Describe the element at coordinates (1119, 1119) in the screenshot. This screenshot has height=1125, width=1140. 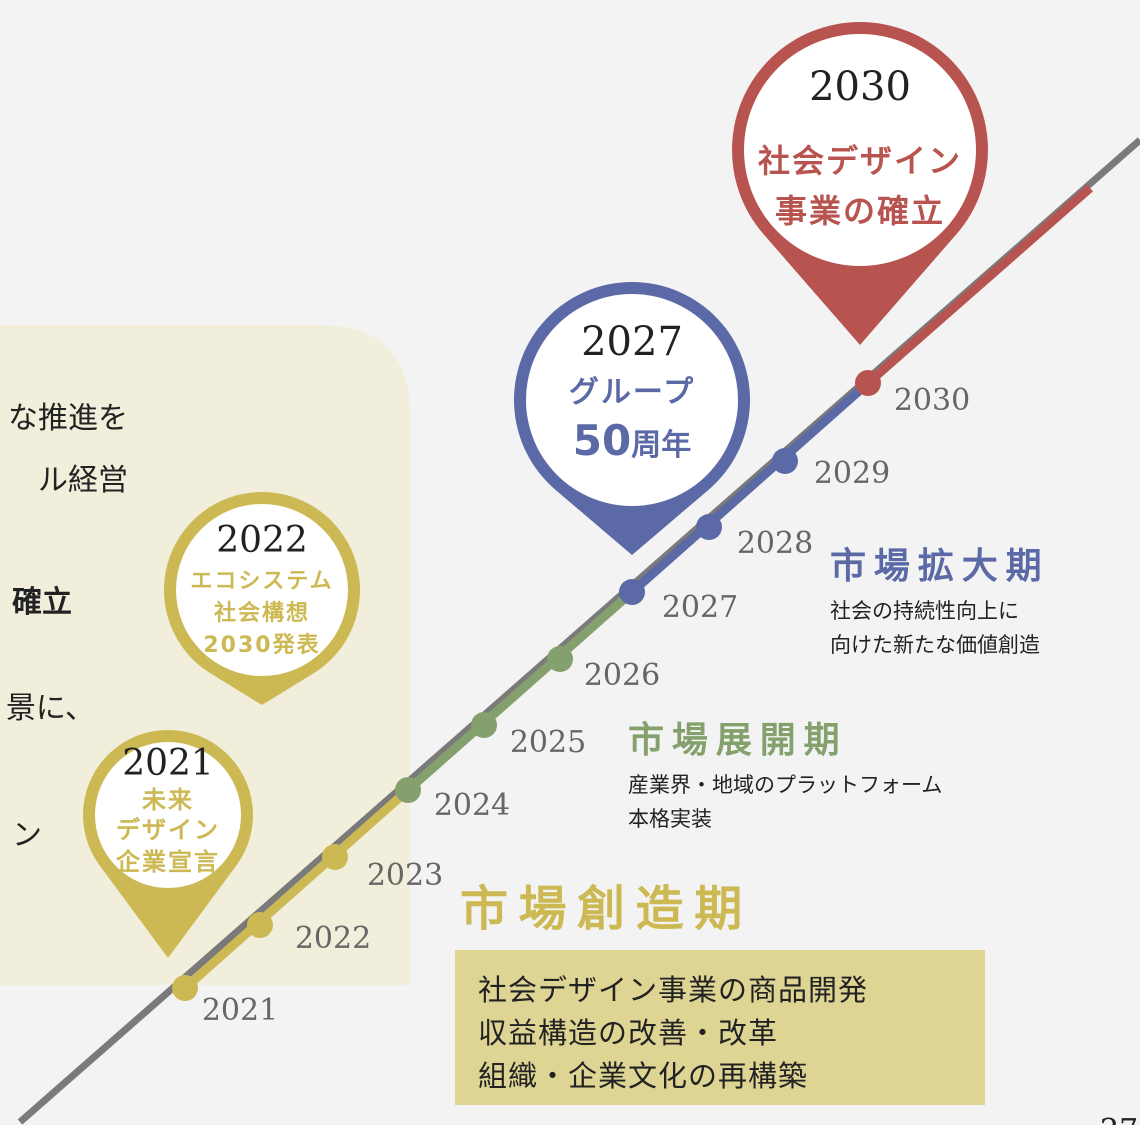
I see `page-number: 27` at that location.